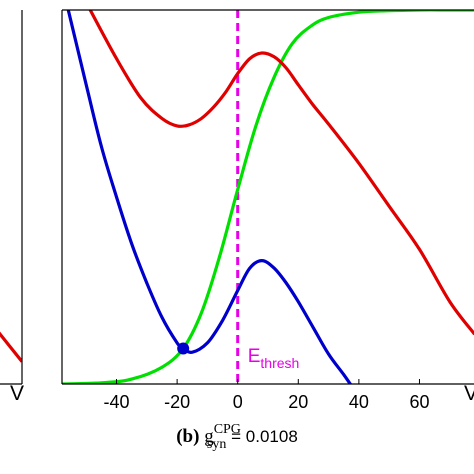 Image resolution: width=474 pixels, height=474 pixels. I want to click on panel-b-x-axis-label: V, so click(469, 393).